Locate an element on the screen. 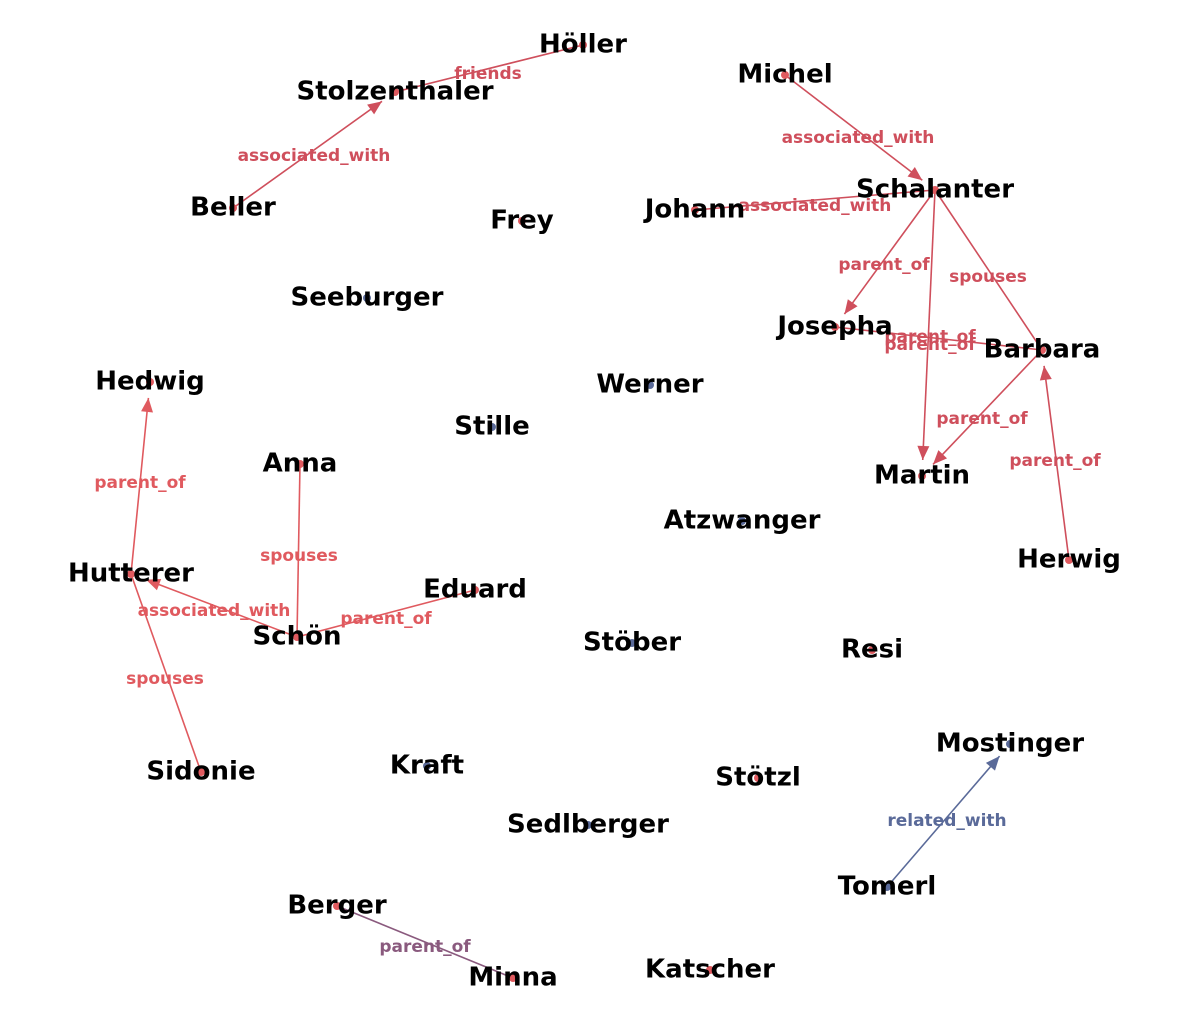 This screenshot has height=1024, width=1200. node-sidonie: Sidonie is located at coordinates (200, 772).